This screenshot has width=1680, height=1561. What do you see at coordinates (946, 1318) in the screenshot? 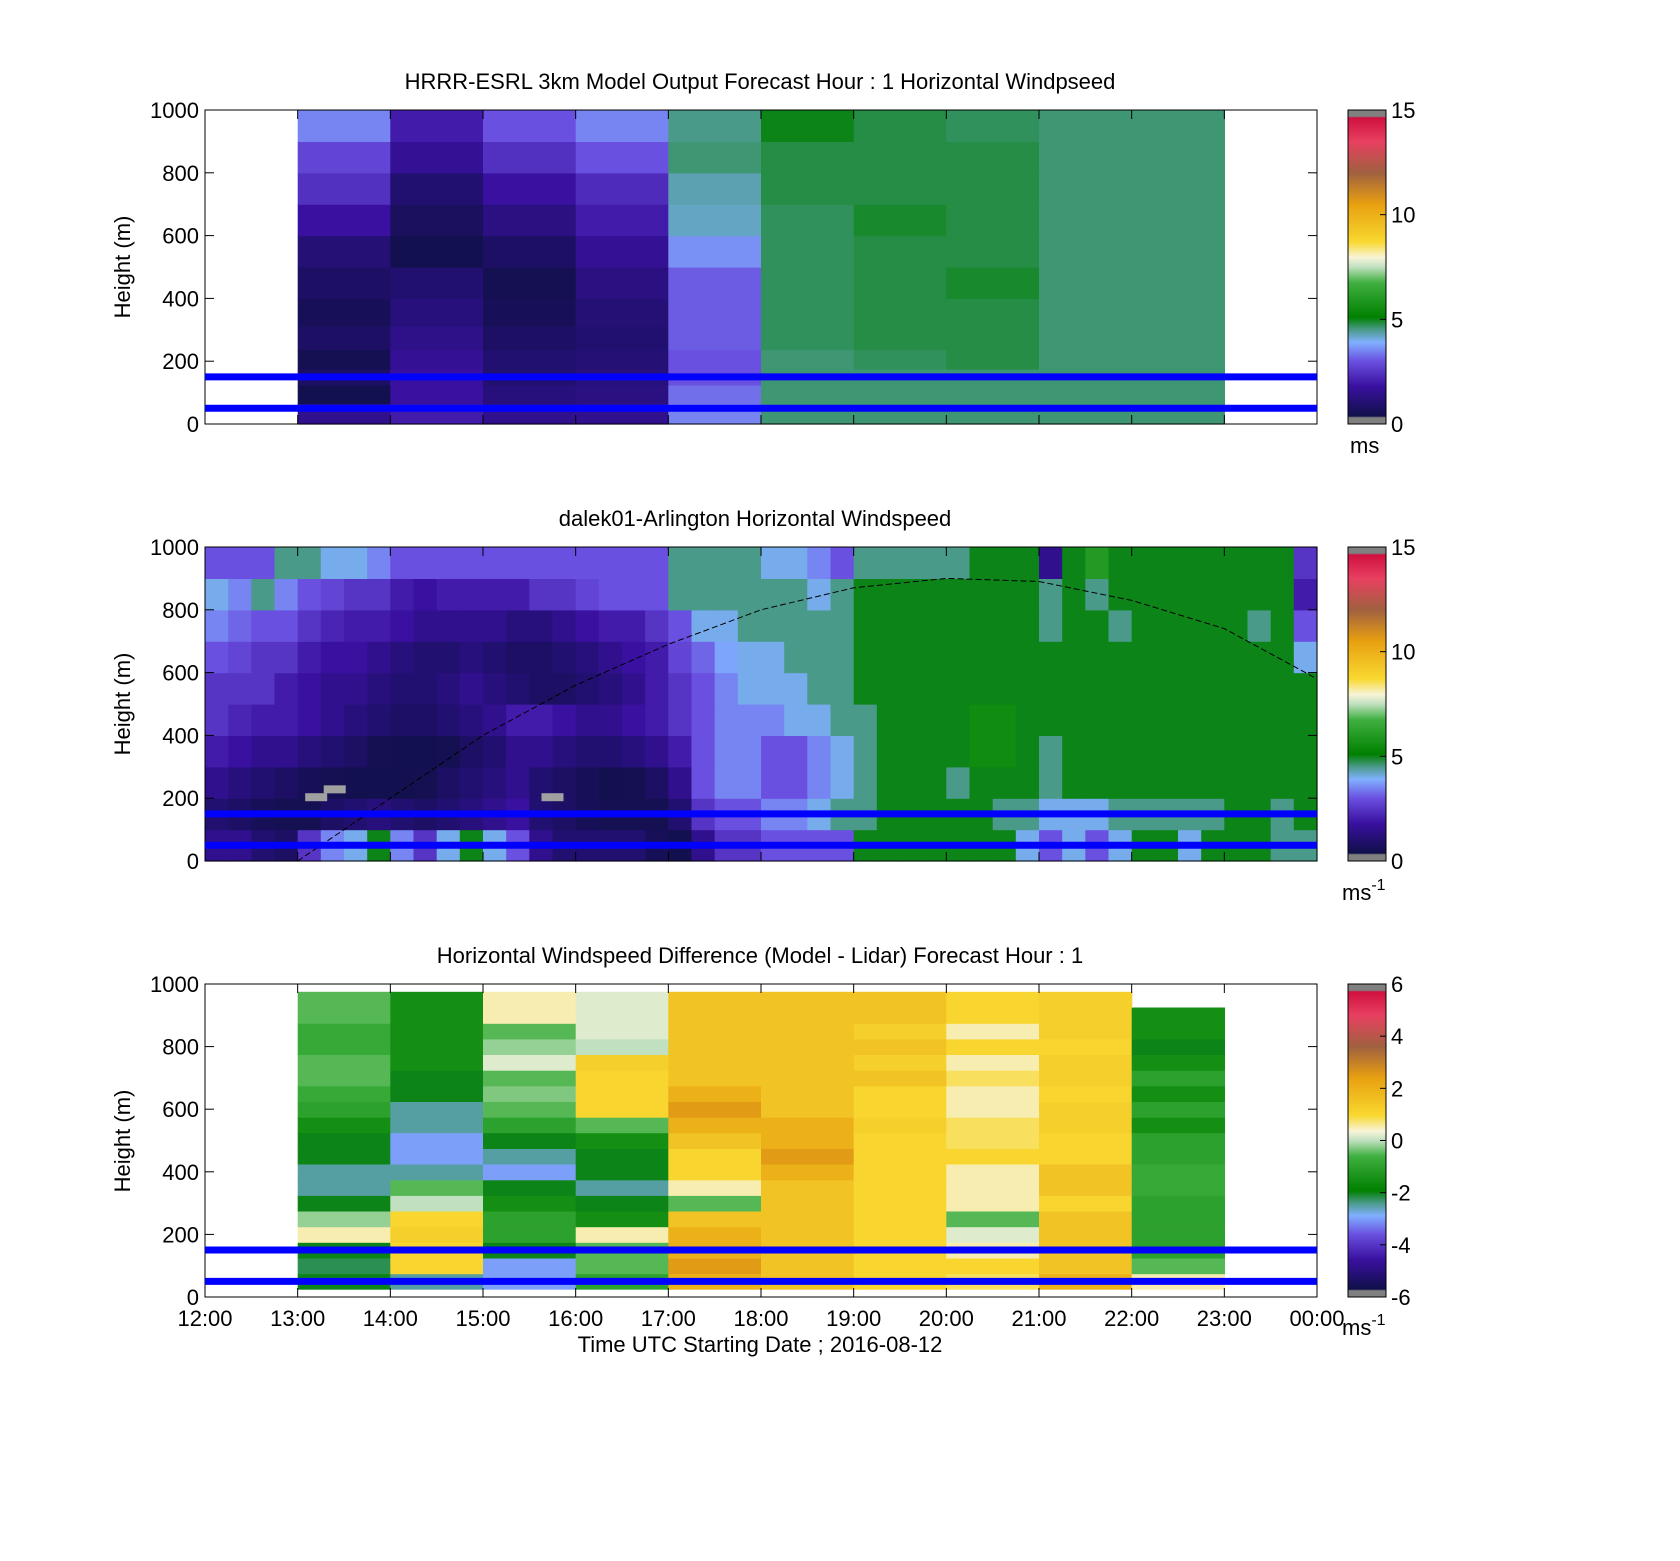
I see `x-tick-label: 20:00` at bounding box center [946, 1318].